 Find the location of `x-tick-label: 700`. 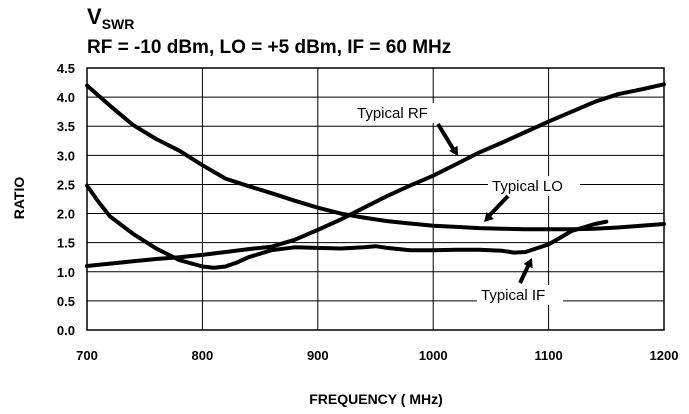

x-tick-label: 700 is located at coordinates (87, 355).